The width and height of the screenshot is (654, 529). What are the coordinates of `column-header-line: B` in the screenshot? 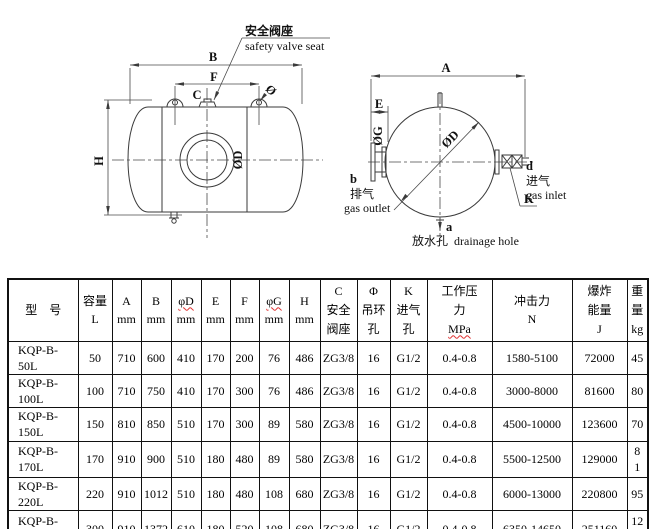 It's located at (155, 300).